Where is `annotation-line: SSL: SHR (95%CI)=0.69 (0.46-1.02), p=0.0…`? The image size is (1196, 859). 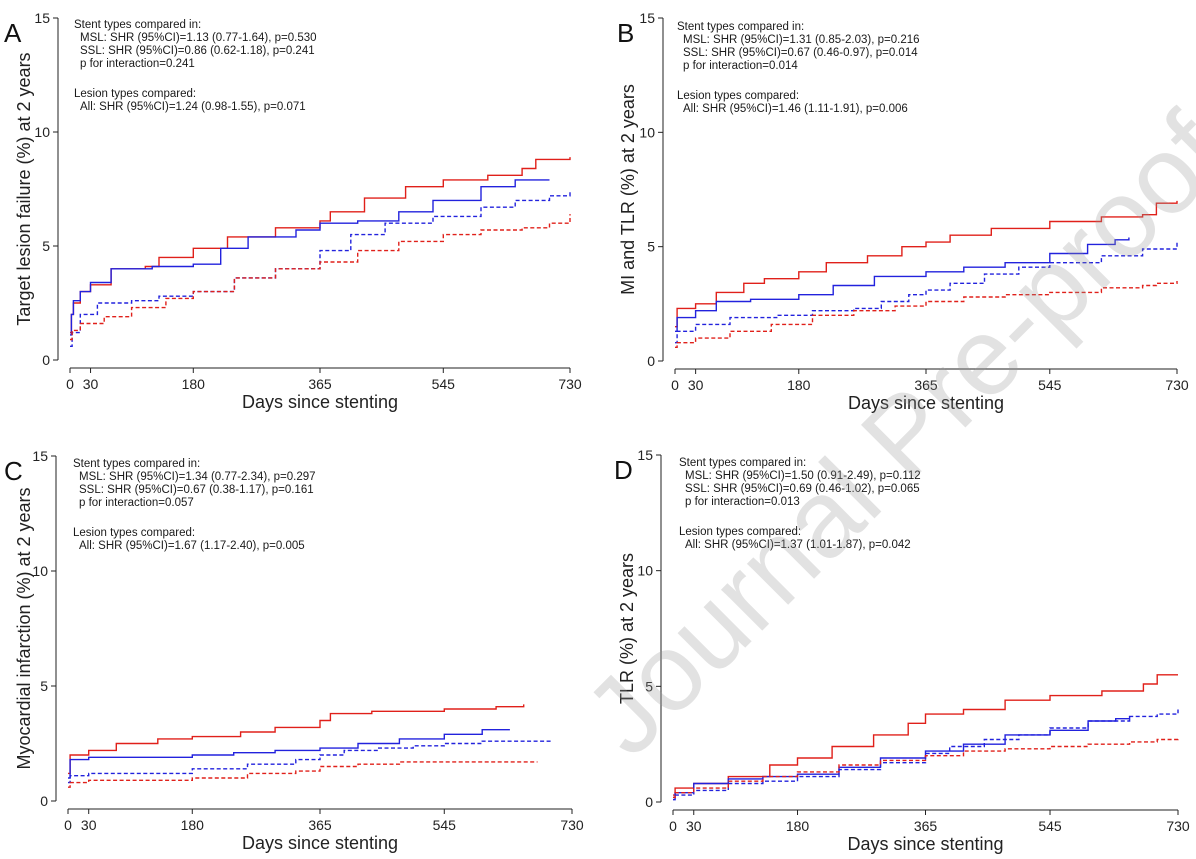
annotation-line: SSL: SHR (95%CI)=0.69 (0.46-1.02), p=0.0… is located at coordinates (802, 489).